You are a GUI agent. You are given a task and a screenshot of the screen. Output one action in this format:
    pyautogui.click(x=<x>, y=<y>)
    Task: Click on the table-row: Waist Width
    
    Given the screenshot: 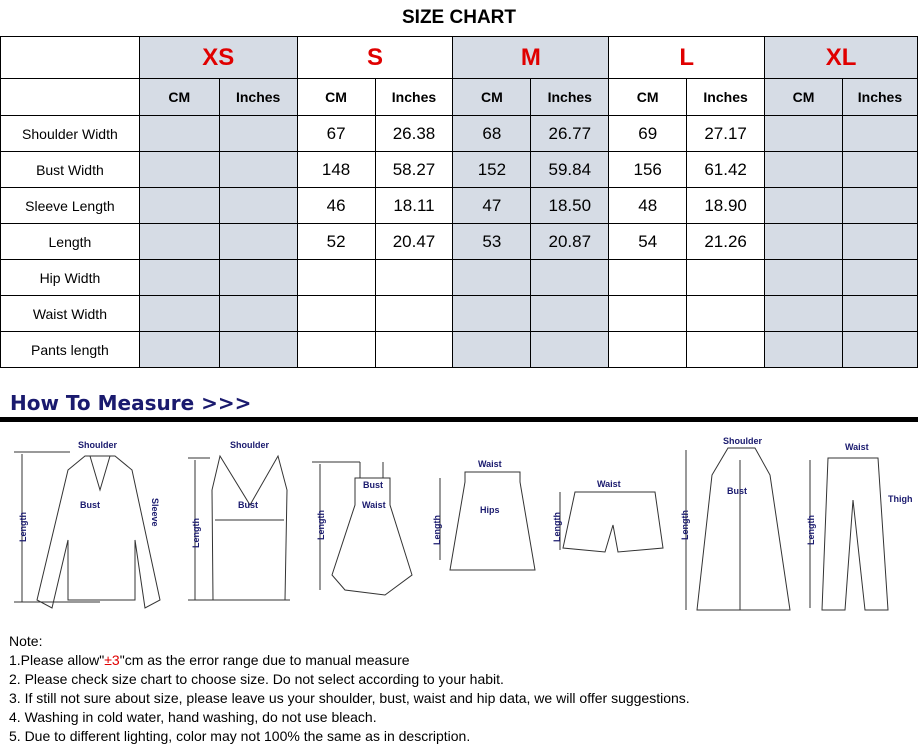 What is the action you would take?
    pyautogui.click(x=459, y=313)
    